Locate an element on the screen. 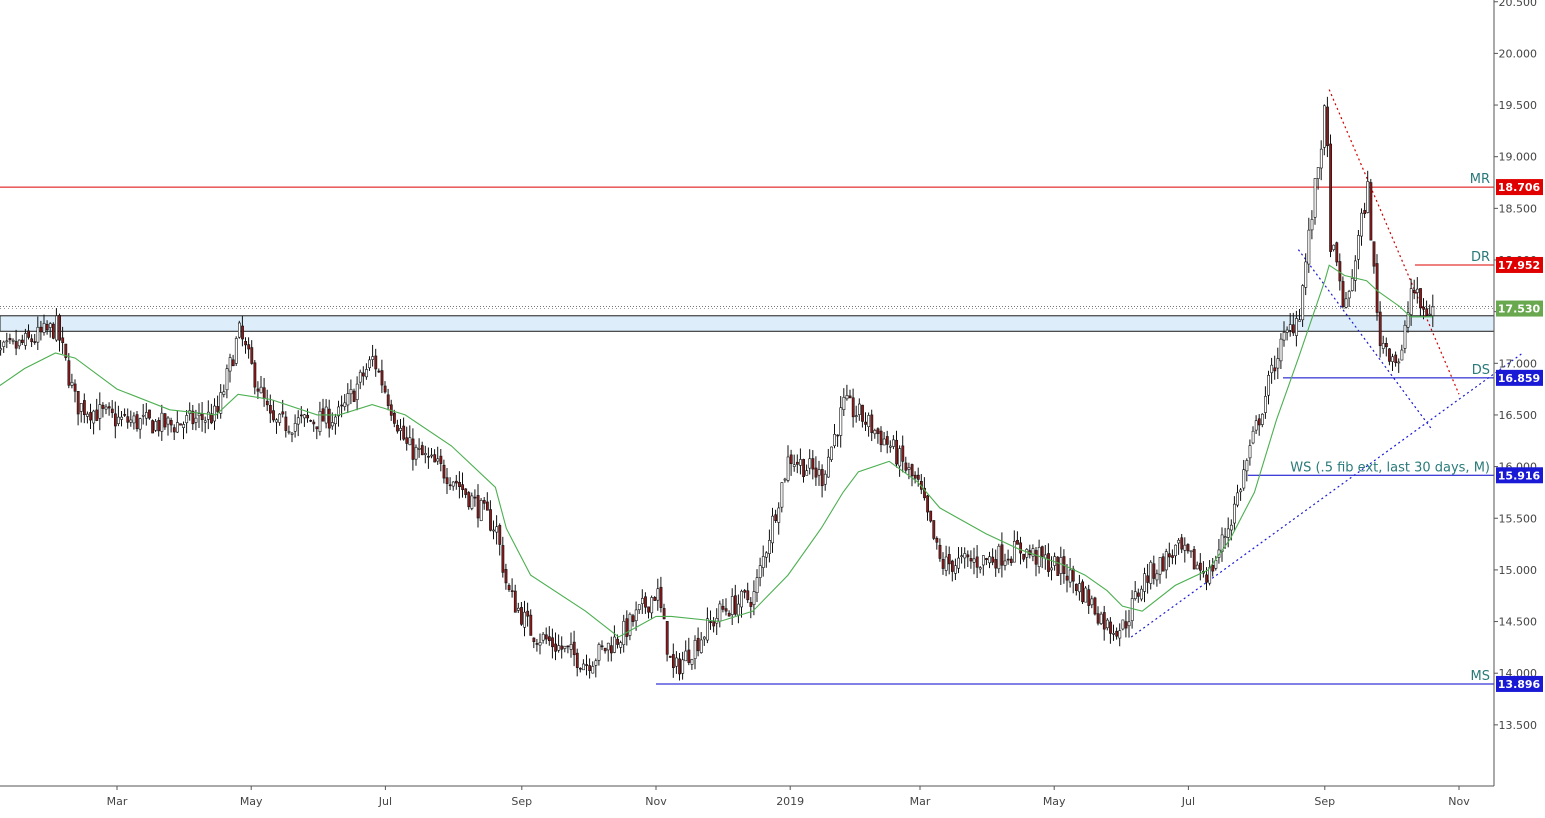 Image resolution: width=1545 pixels, height=818 pixels. level-label-0: MR is located at coordinates (1480, 179).